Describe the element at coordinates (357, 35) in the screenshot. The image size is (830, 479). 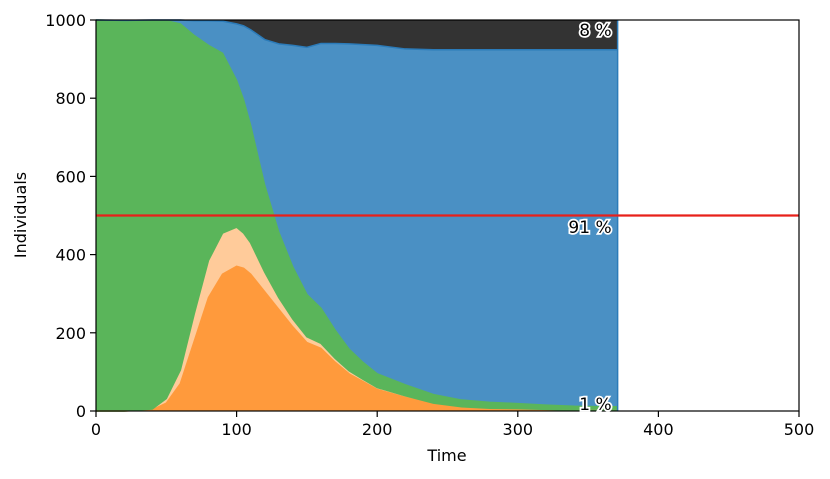
I see `dead-area` at that location.